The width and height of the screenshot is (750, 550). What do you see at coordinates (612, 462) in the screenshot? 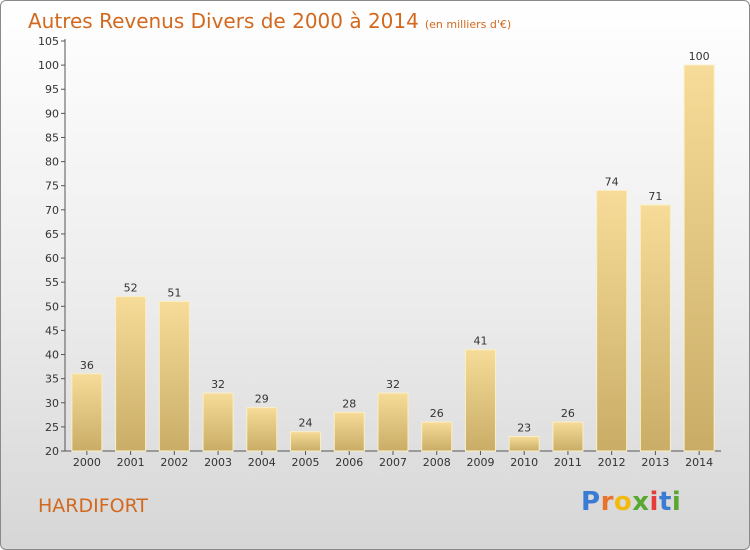
I see `x-tick-label: 2012` at bounding box center [612, 462].